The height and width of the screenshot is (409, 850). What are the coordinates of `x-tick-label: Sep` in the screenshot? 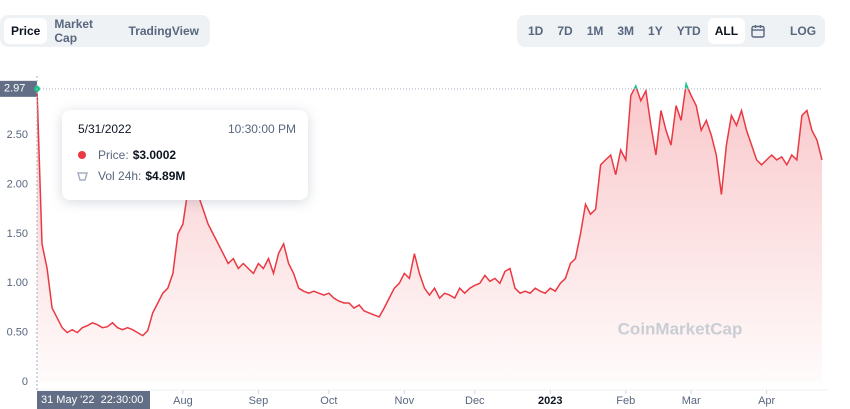 It's located at (259, 401).